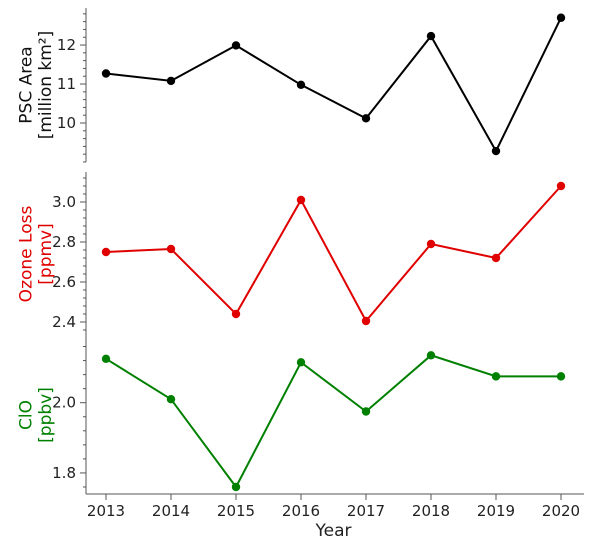 This screenshot has width=595, height=543. Describe the element at coordinates (46, 253) in the screenshot. I see `ozone-y-axis-title-line: [ppmv]` at that location.